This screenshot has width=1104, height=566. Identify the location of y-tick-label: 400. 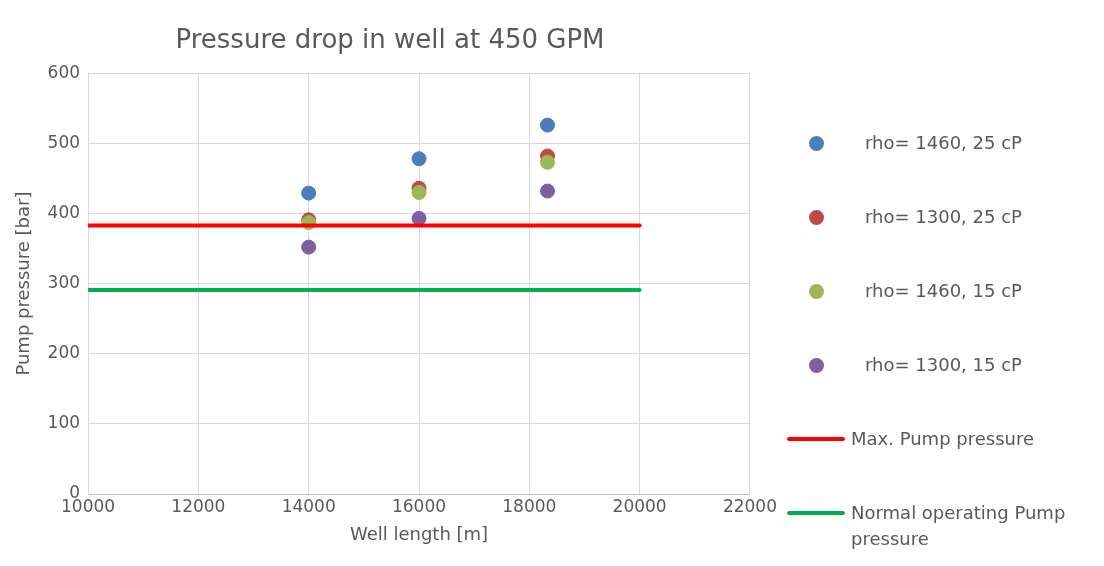
(64, 211).